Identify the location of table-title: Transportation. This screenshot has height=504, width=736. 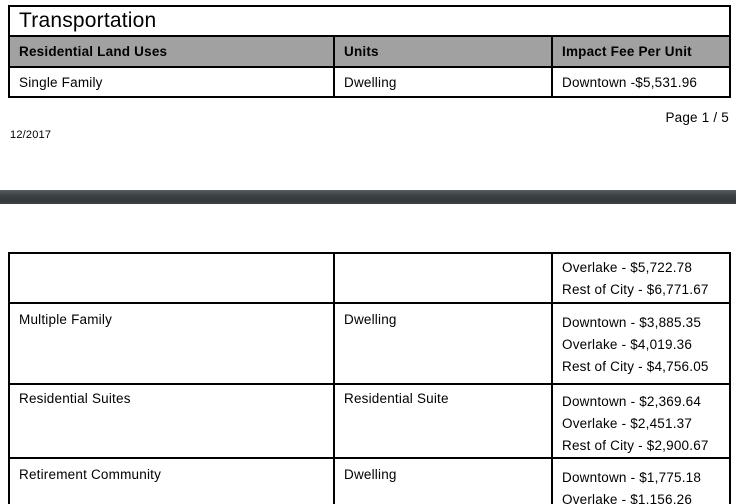
(369, 21).